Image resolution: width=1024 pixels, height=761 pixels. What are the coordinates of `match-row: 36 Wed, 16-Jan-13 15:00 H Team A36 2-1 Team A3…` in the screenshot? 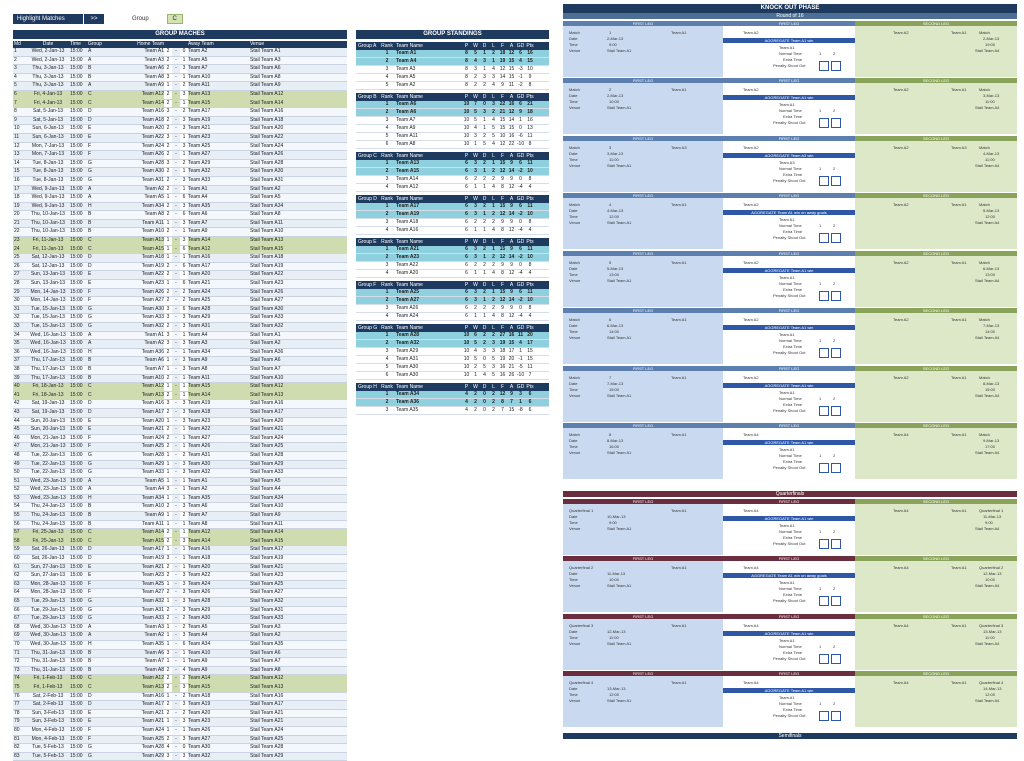 It's located at (180, 353).